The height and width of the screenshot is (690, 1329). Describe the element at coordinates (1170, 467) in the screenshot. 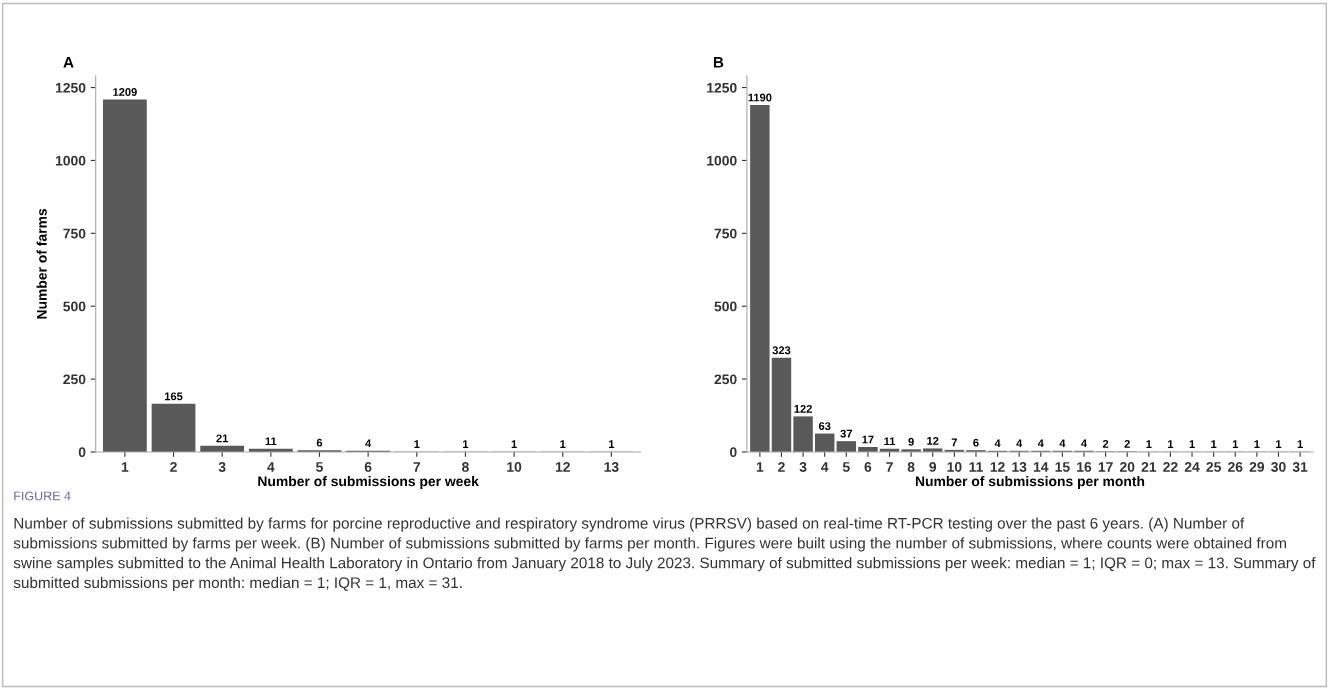

I see `x-tick-label: 22` at that location.